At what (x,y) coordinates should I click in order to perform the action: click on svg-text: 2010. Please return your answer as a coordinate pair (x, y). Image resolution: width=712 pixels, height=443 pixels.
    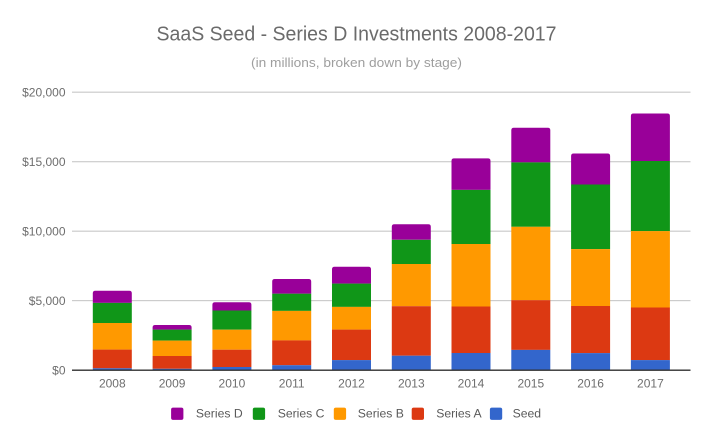
    Looking at the image, I should click on (232, 383).